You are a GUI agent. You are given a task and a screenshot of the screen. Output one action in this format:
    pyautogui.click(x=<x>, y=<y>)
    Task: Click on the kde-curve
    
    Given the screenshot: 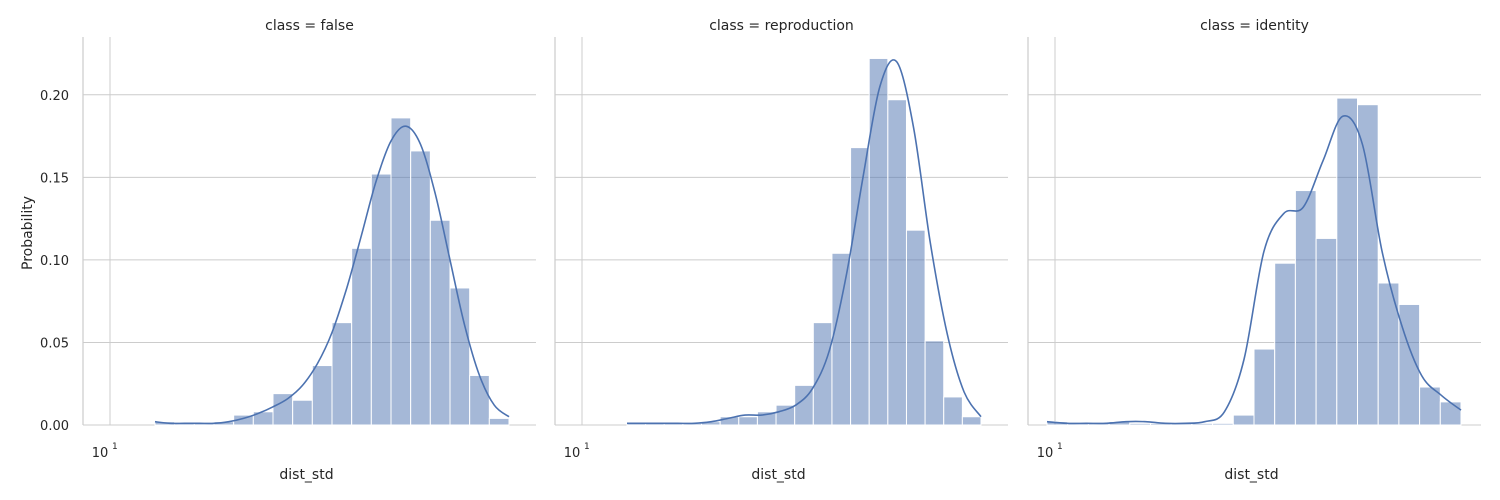 What is the action you would take?
    pyautogui.click(x=332, y=275)
    